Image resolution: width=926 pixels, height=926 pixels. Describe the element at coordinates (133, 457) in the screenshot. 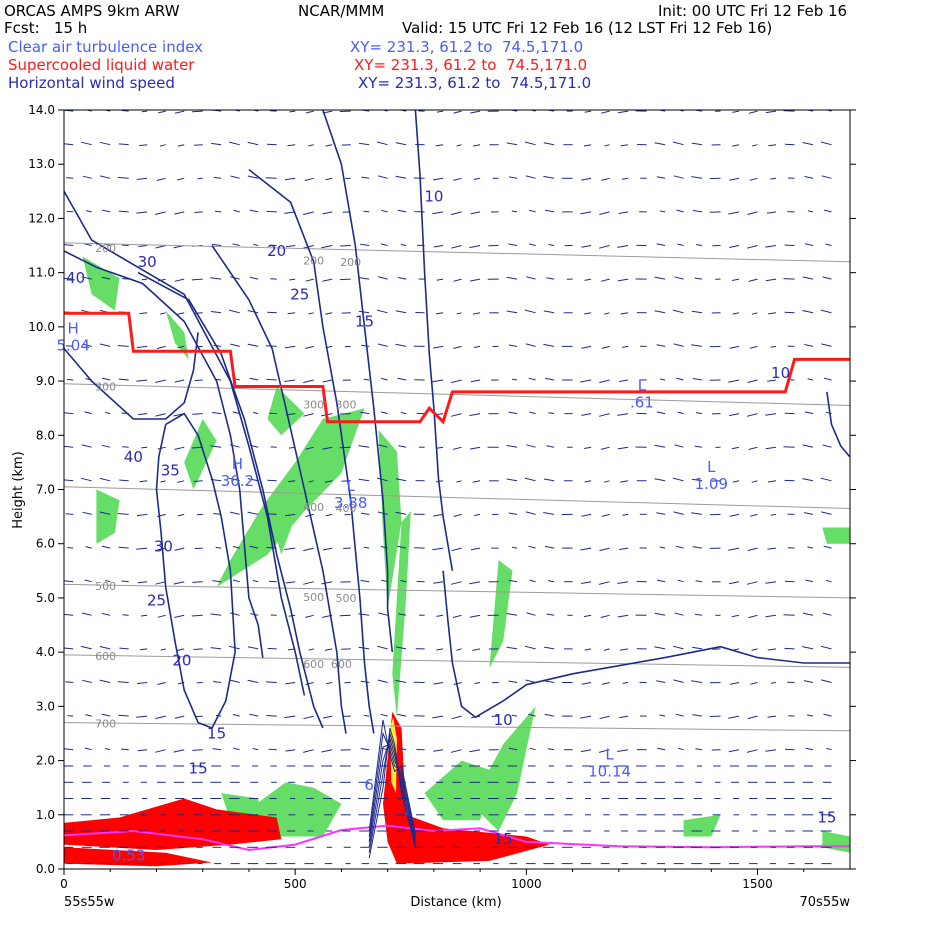

I see `contour-label: 40` at that location.